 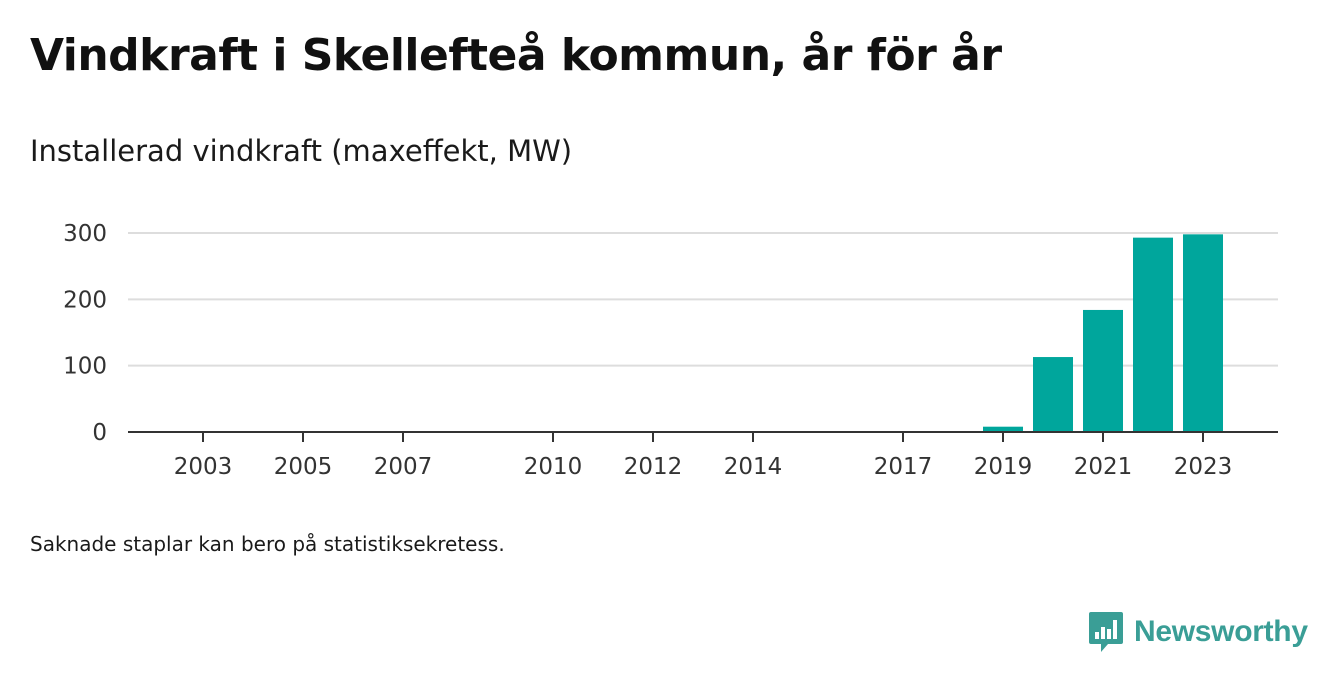 What do you see at coordinates (516, 55) in the screenshot?
I see `chart-title: Vindkraft i Skellefteå kommun, år för år` at bounding box center [516, 55].